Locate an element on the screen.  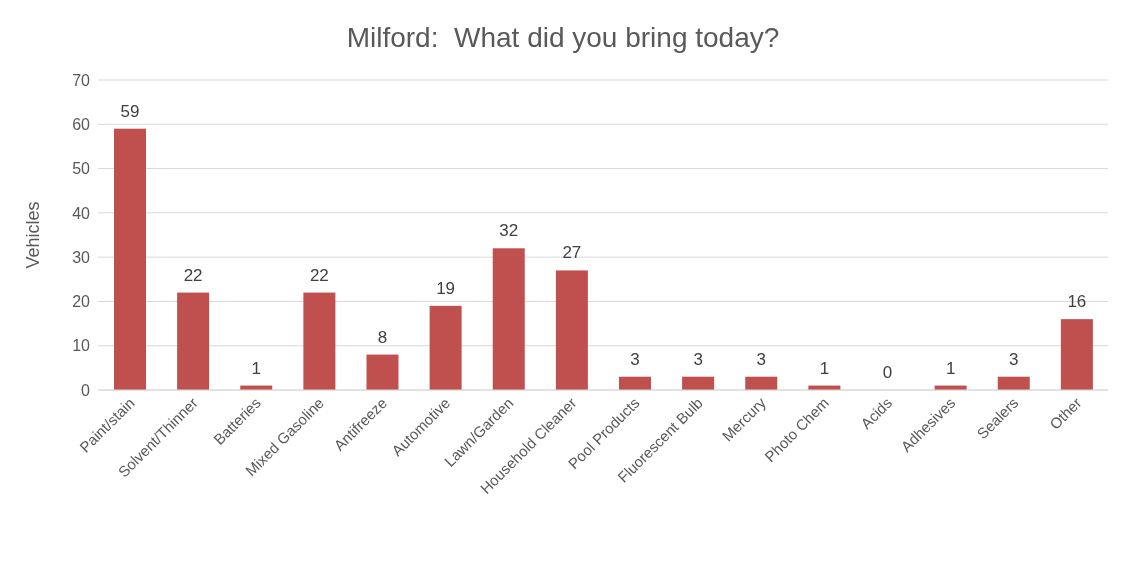
y-tick-label: 40 is located at coordinates (81, 213).